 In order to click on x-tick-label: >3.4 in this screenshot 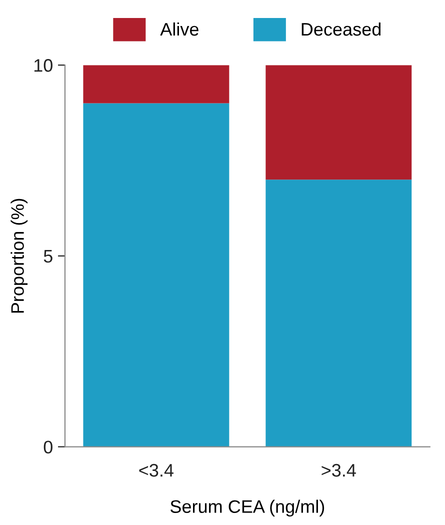, I will do `click(339, 470)`.